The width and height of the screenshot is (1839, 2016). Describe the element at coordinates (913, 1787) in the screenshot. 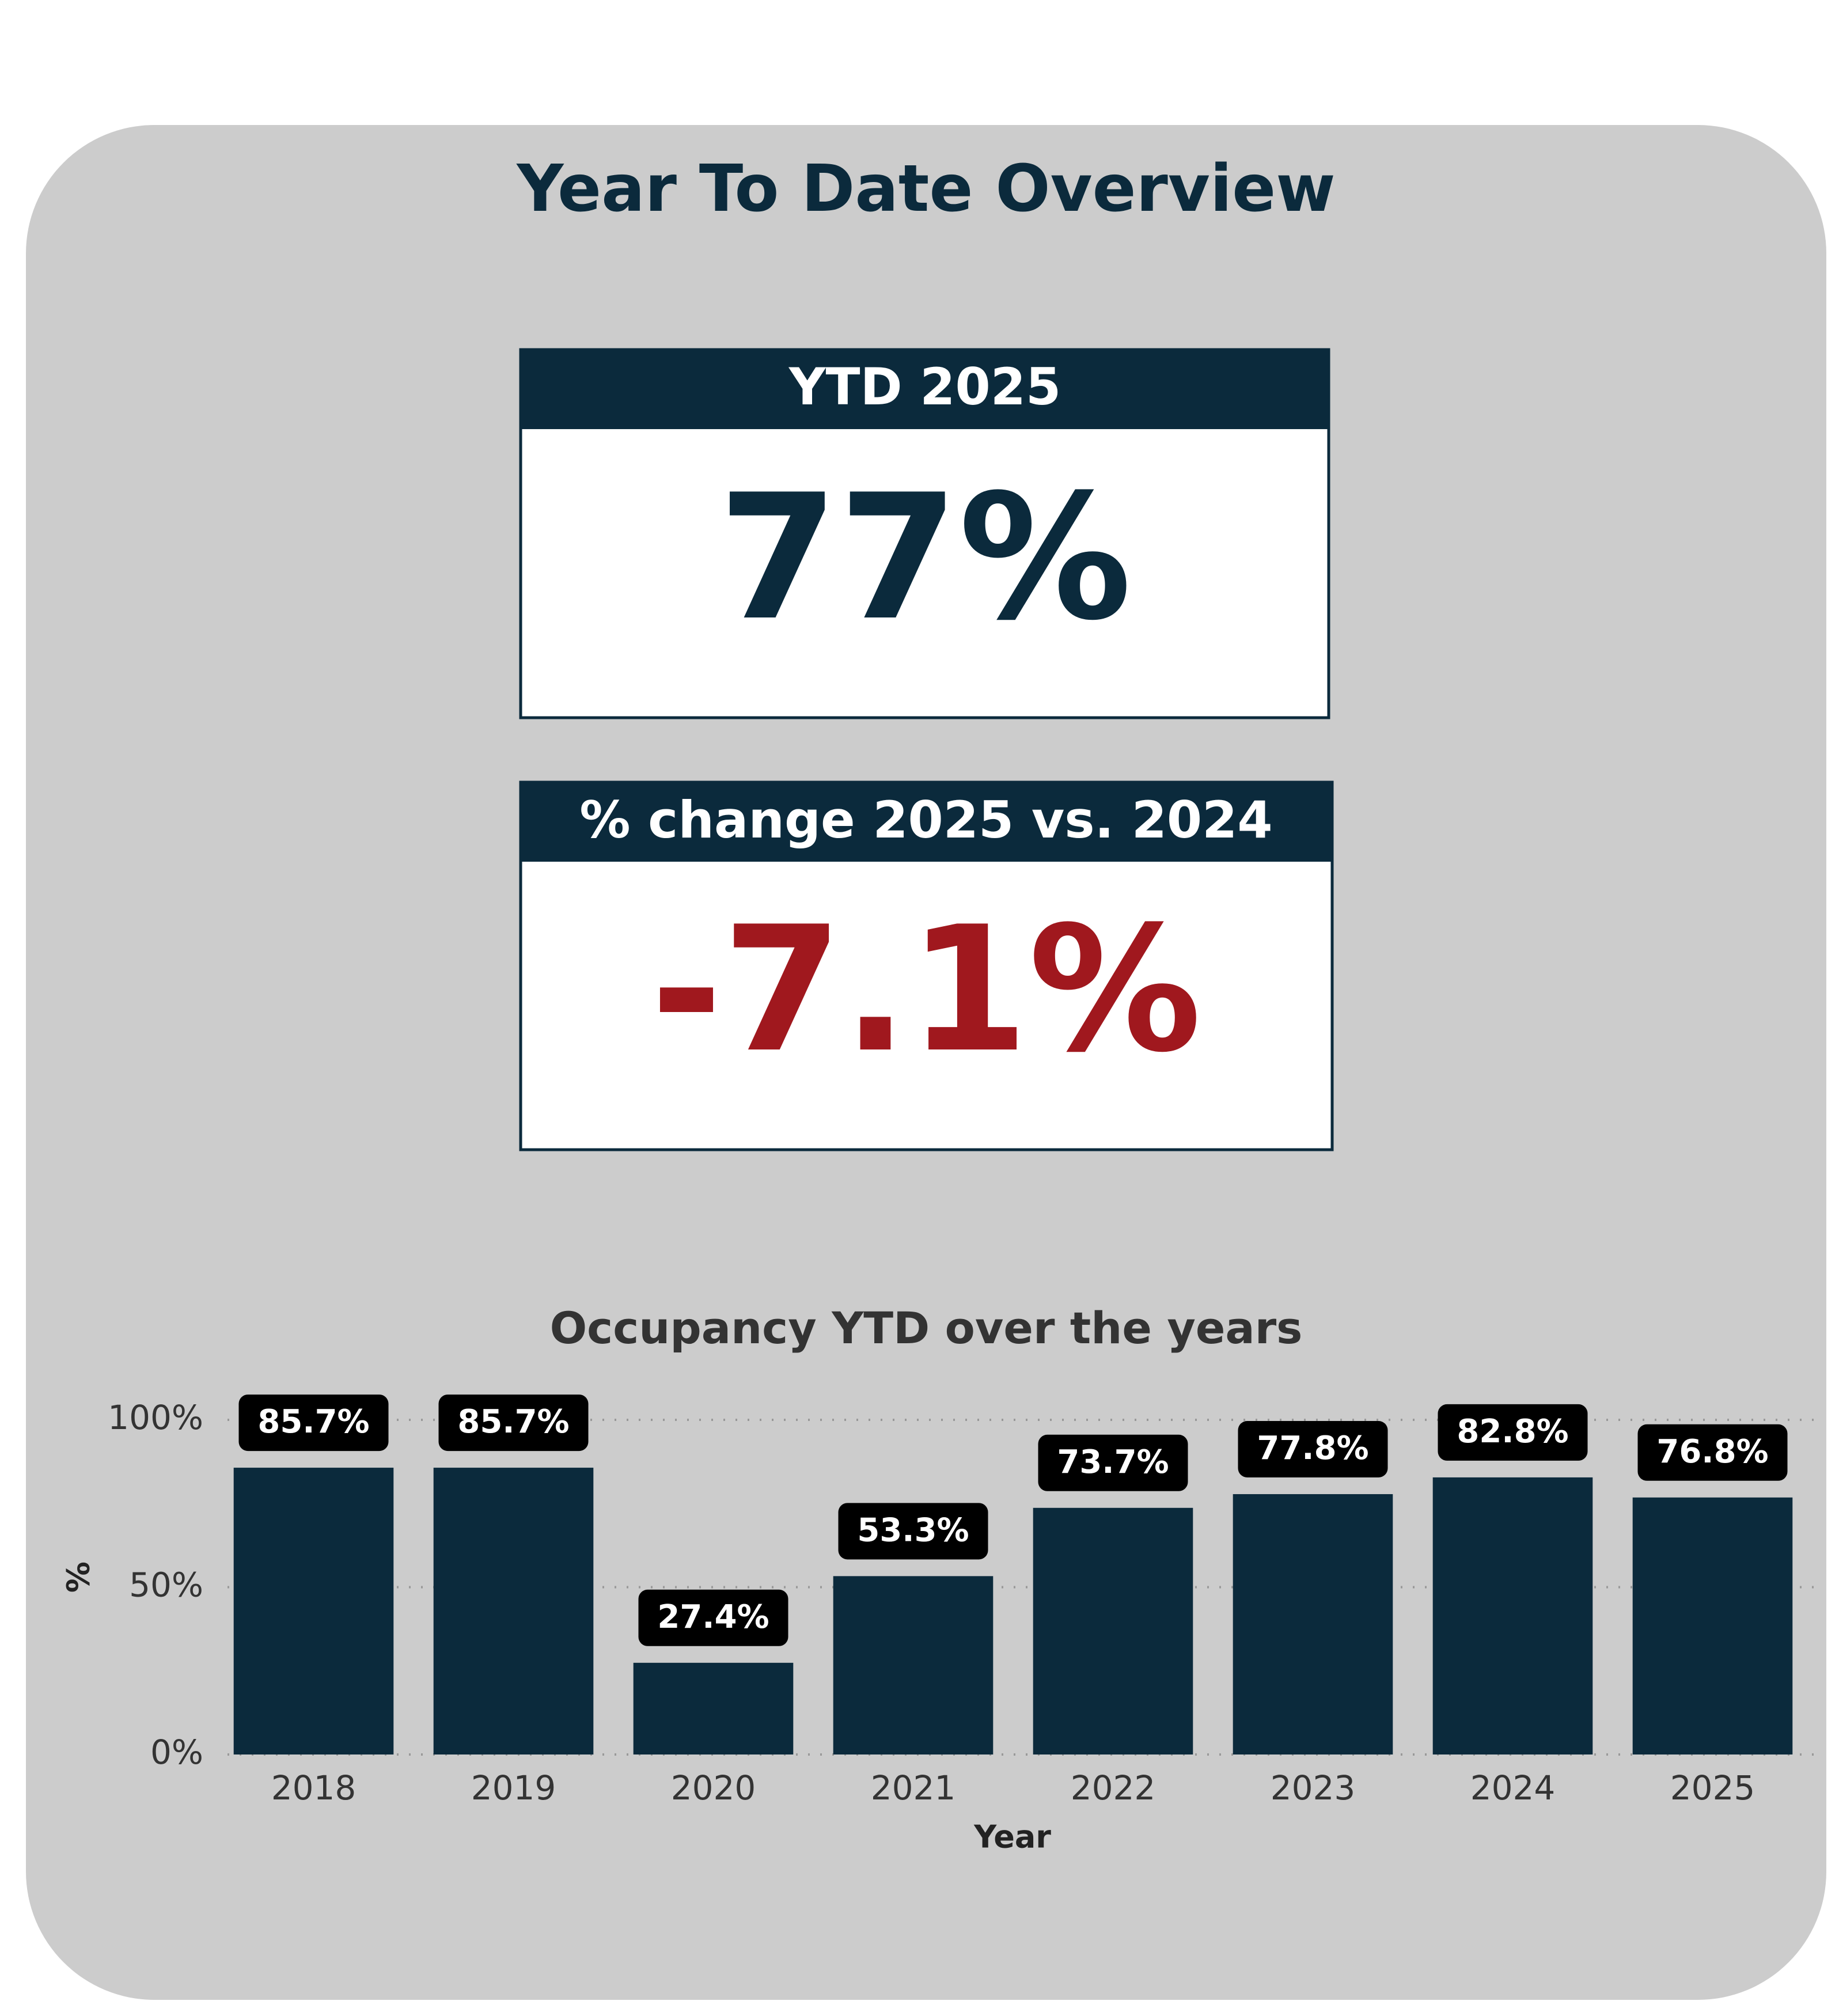

I see `x-tick-label: 2021` at that location.